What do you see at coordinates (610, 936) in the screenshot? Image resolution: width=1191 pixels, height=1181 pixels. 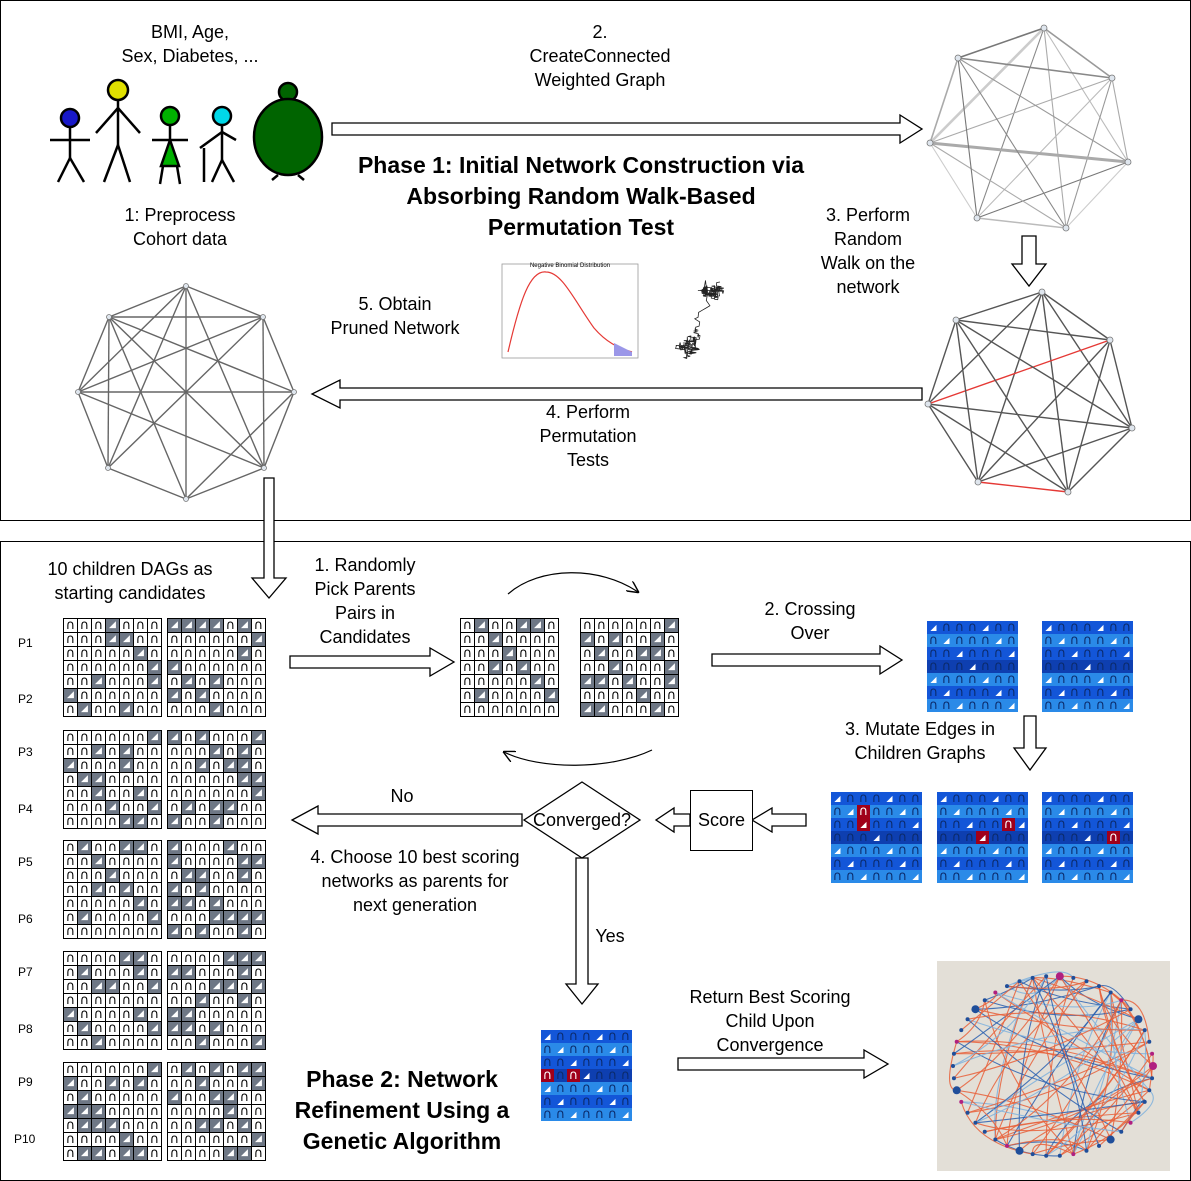 I see `yes-label: Yes` at bounding box center [610, 936].